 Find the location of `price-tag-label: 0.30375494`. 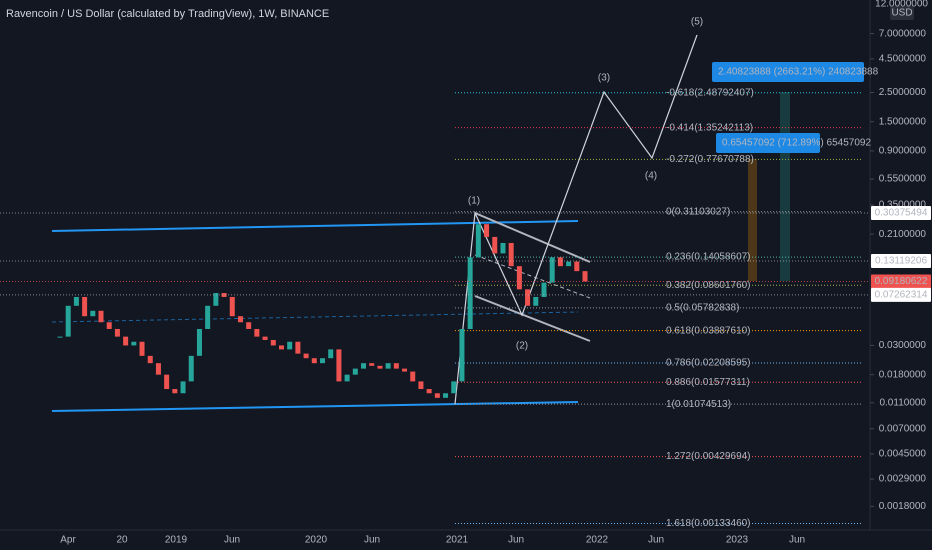

price-tag-label: 0.30375494 is located at coordinates (901, 213).